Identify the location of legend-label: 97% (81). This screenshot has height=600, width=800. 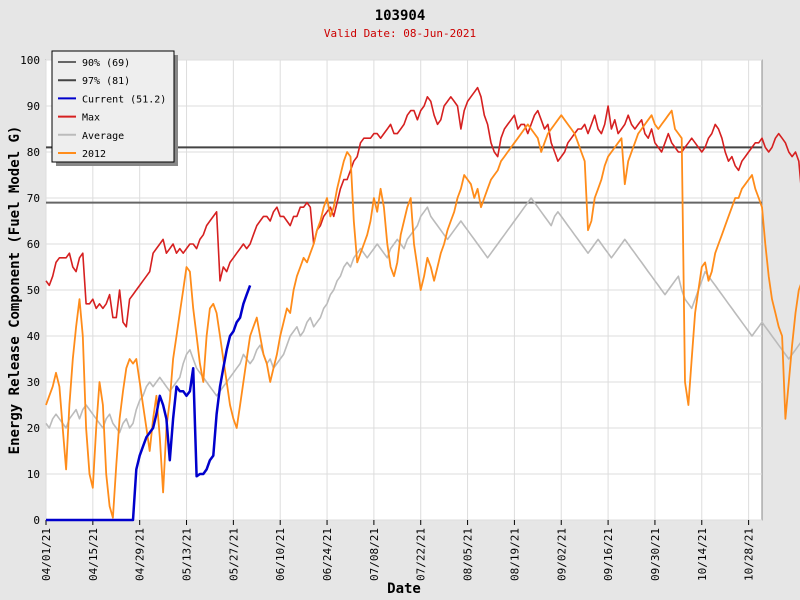
(106, 81).